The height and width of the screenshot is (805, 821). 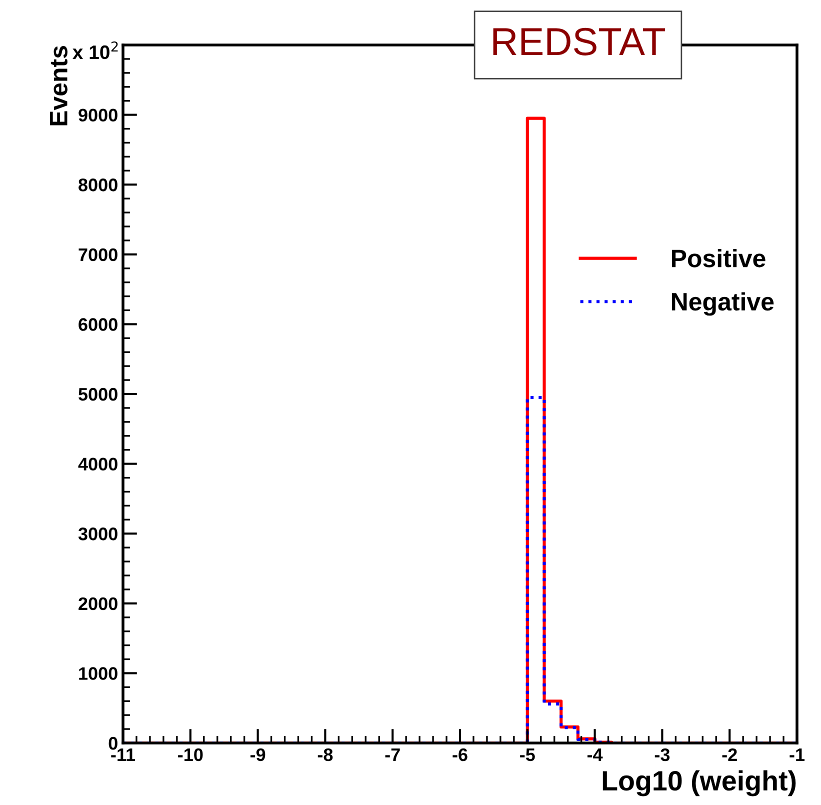 I want to click on y-tick-label: 9000, so click(x=98, y=115).